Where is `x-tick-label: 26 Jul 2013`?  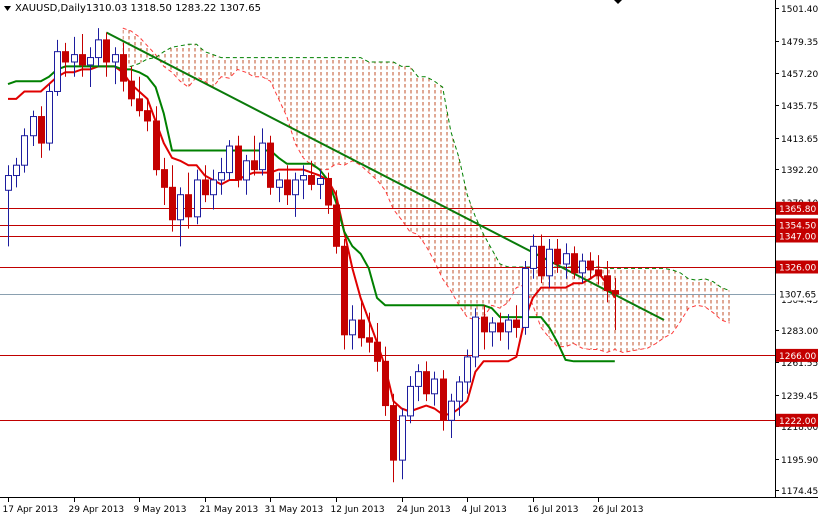
x-tick-label: 26 Jul 2013 is located at coordinates (618, 510).